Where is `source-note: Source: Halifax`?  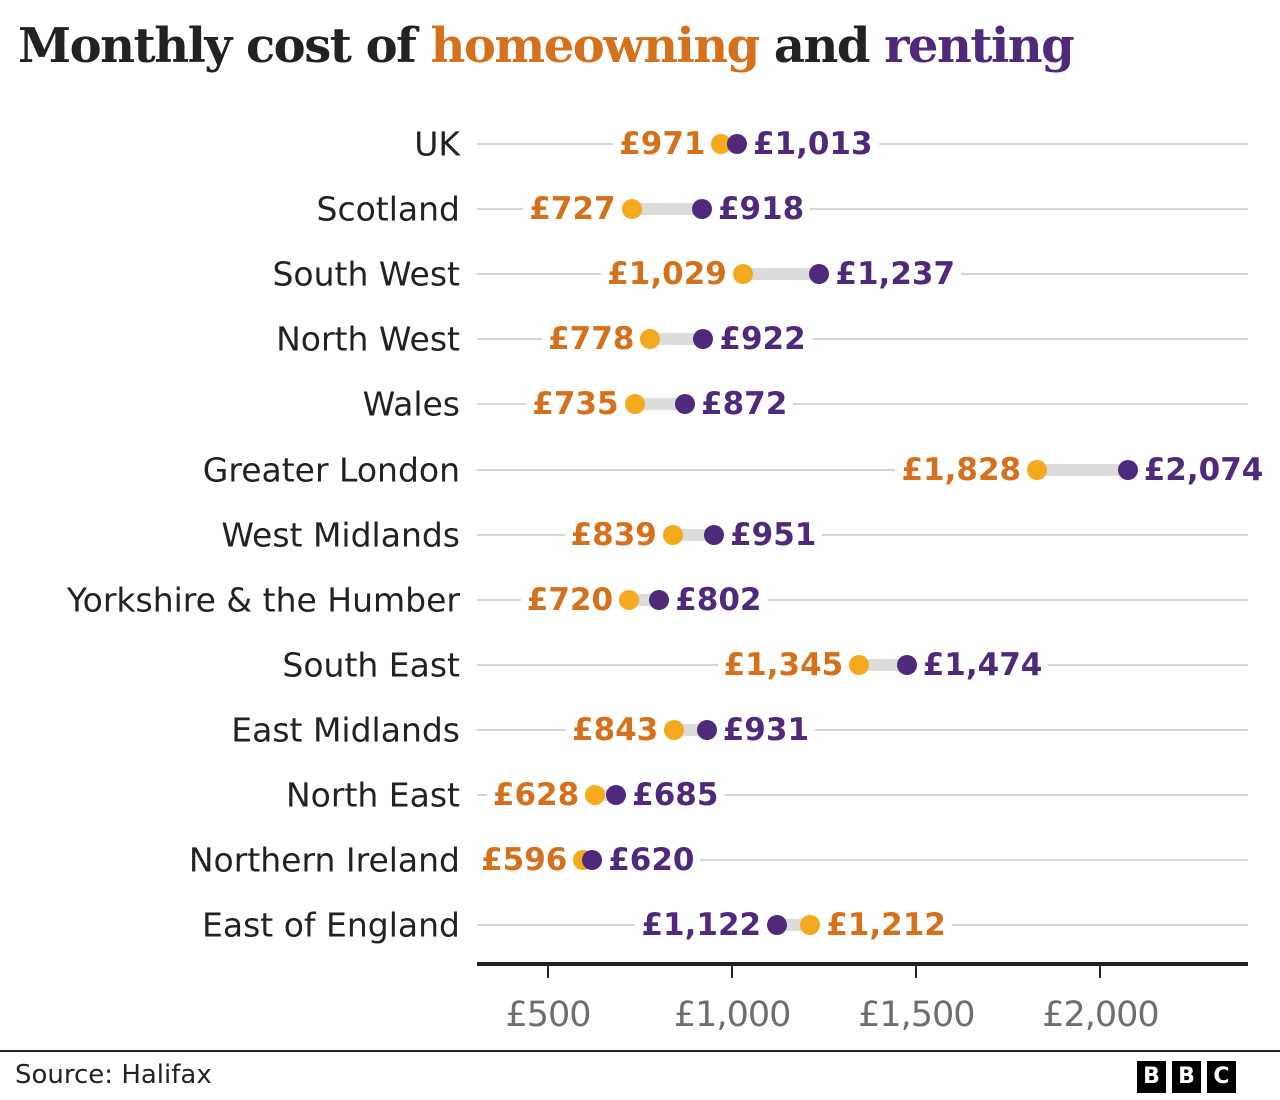 source-note: Source: Halifax is located at coordinates (113, 1075).